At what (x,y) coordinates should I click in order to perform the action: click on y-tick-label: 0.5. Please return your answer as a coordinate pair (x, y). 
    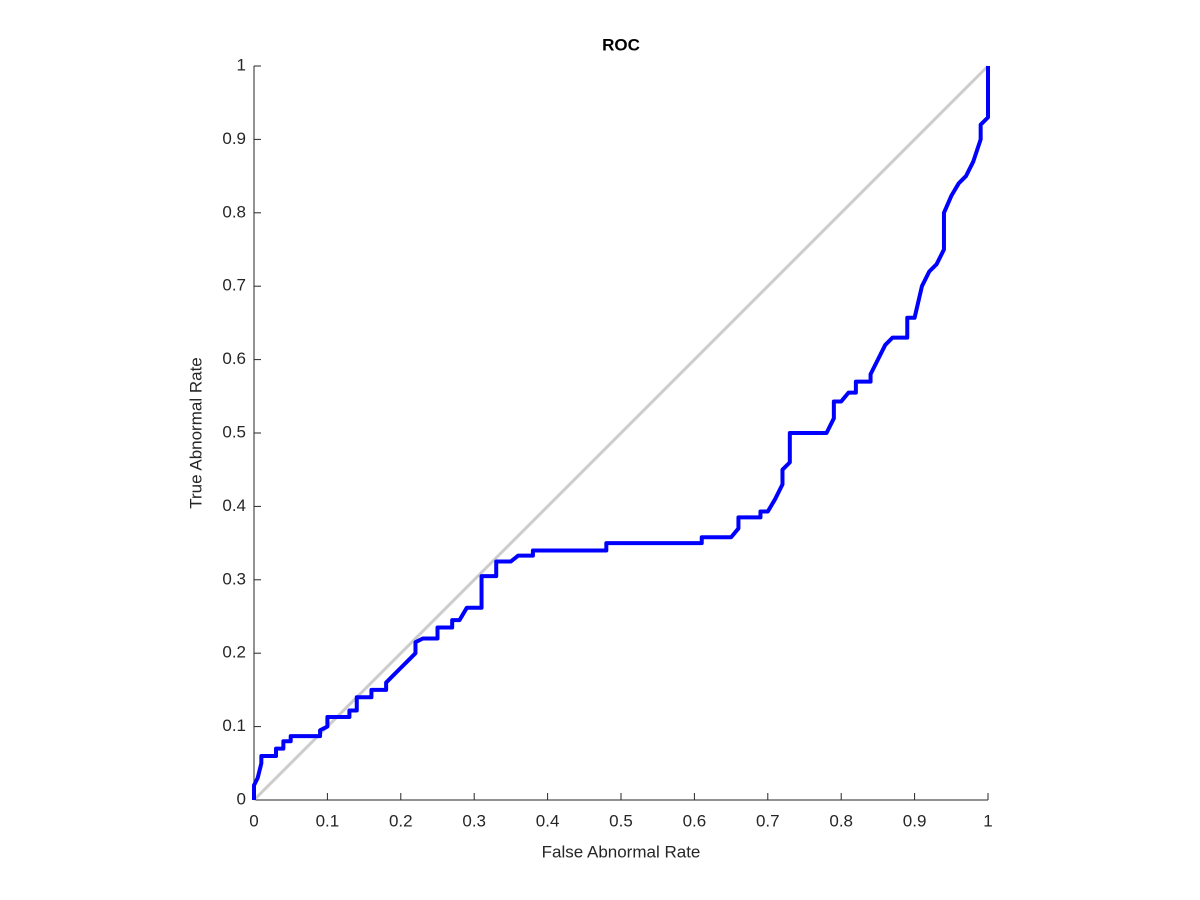
    Looking at the image, I should click on (234, 431).